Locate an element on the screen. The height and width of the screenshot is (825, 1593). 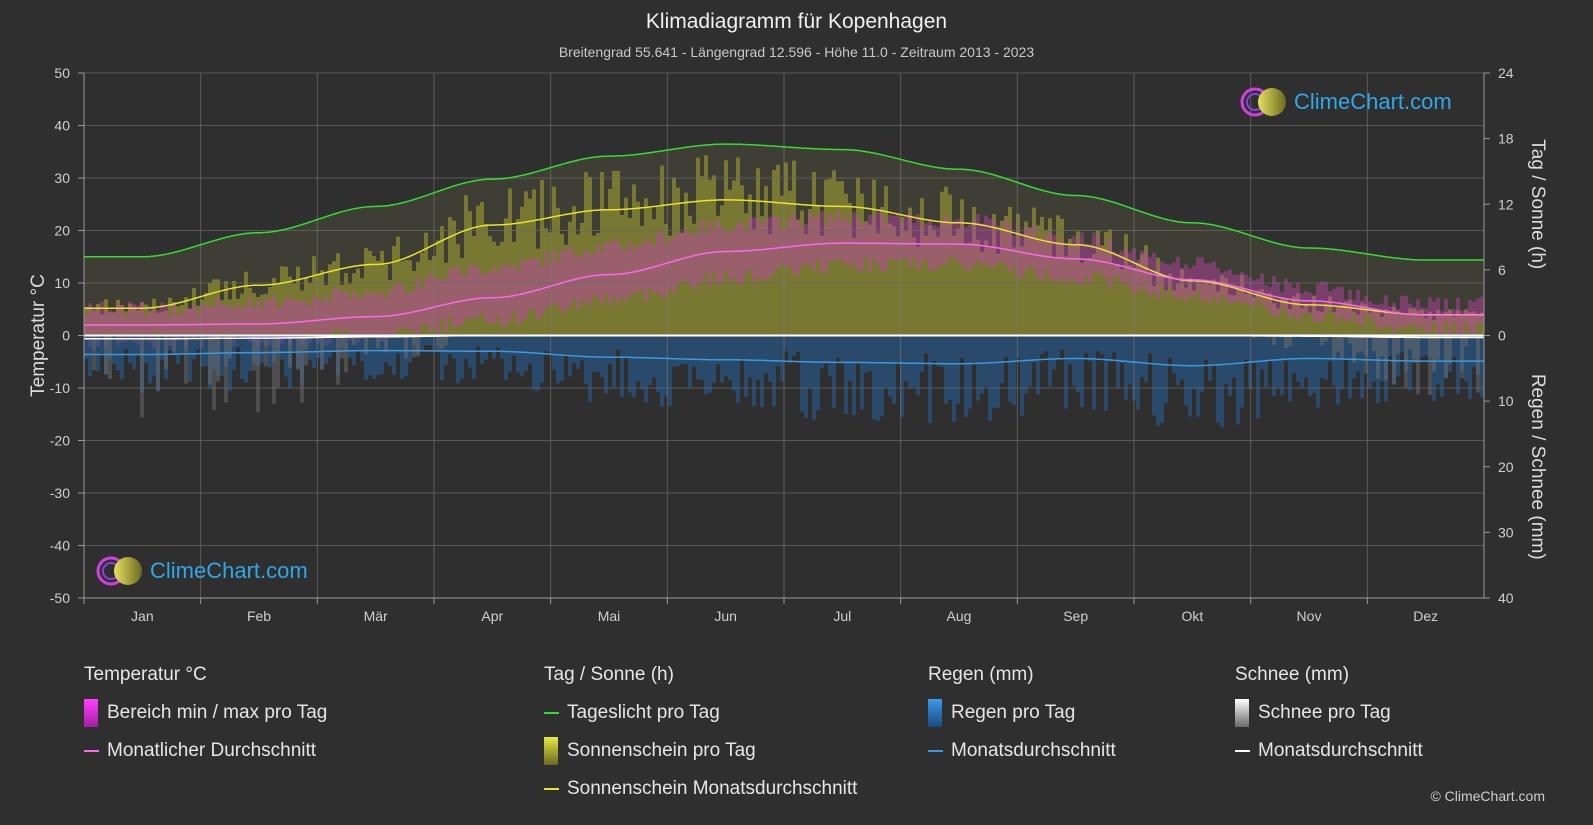
legend-label: Bereich min / max pro Tag is located at coordinates (217, 712).